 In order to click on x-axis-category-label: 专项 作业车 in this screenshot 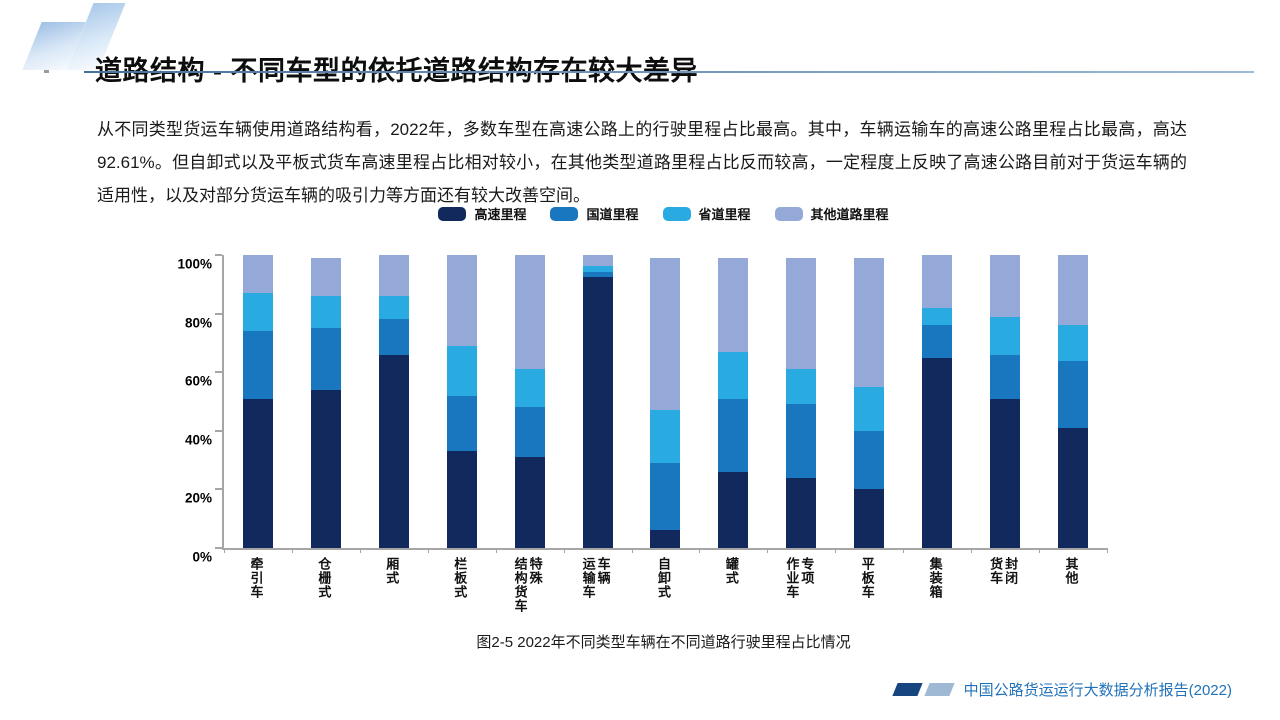, I will do `click(799, 578)`.